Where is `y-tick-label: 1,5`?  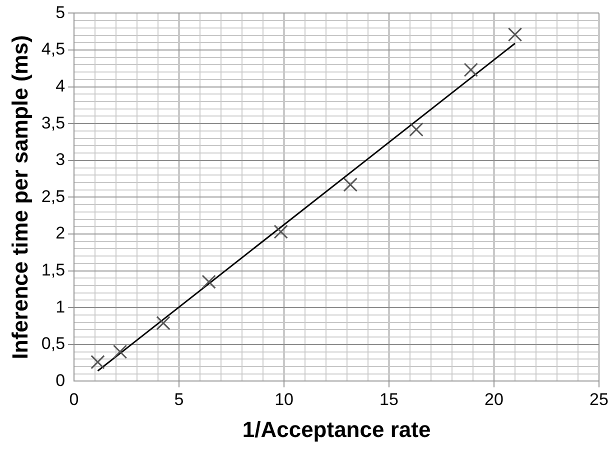
y-tick-label: 1,5 is located at coordinates (53, 270).